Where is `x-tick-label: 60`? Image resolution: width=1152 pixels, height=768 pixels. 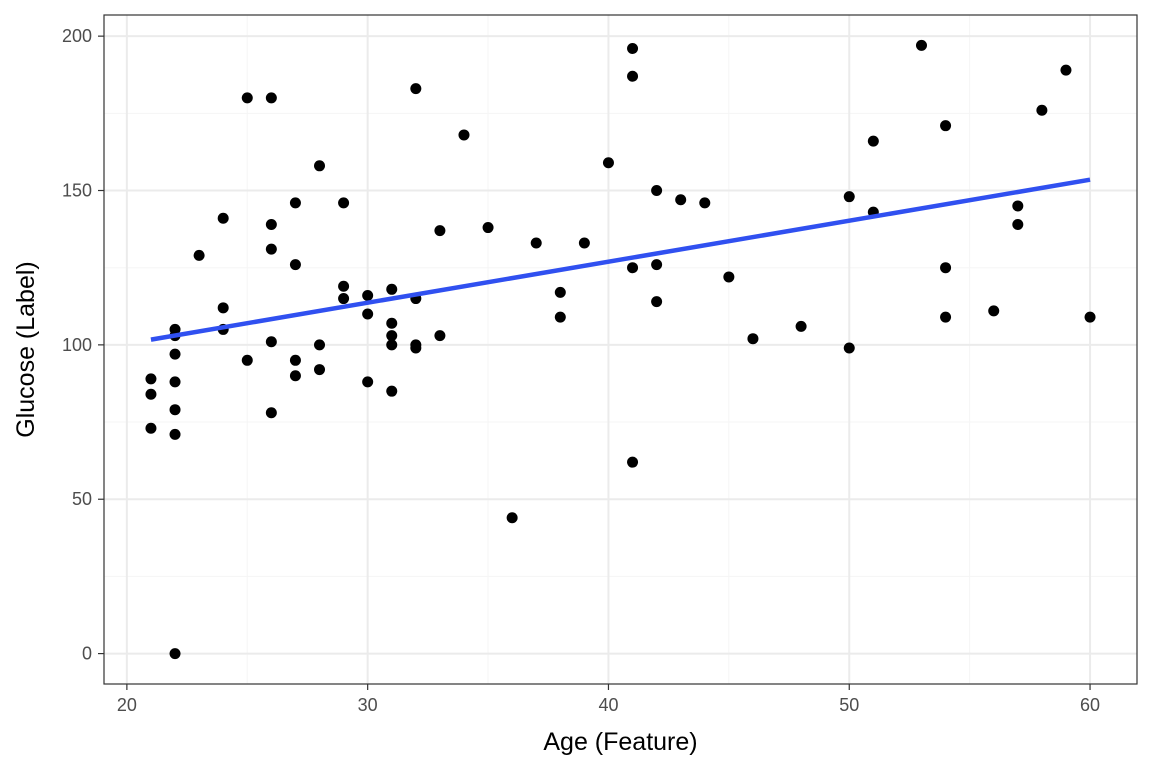 x-tick-label: 60 is located at coordinates (1090, 705).